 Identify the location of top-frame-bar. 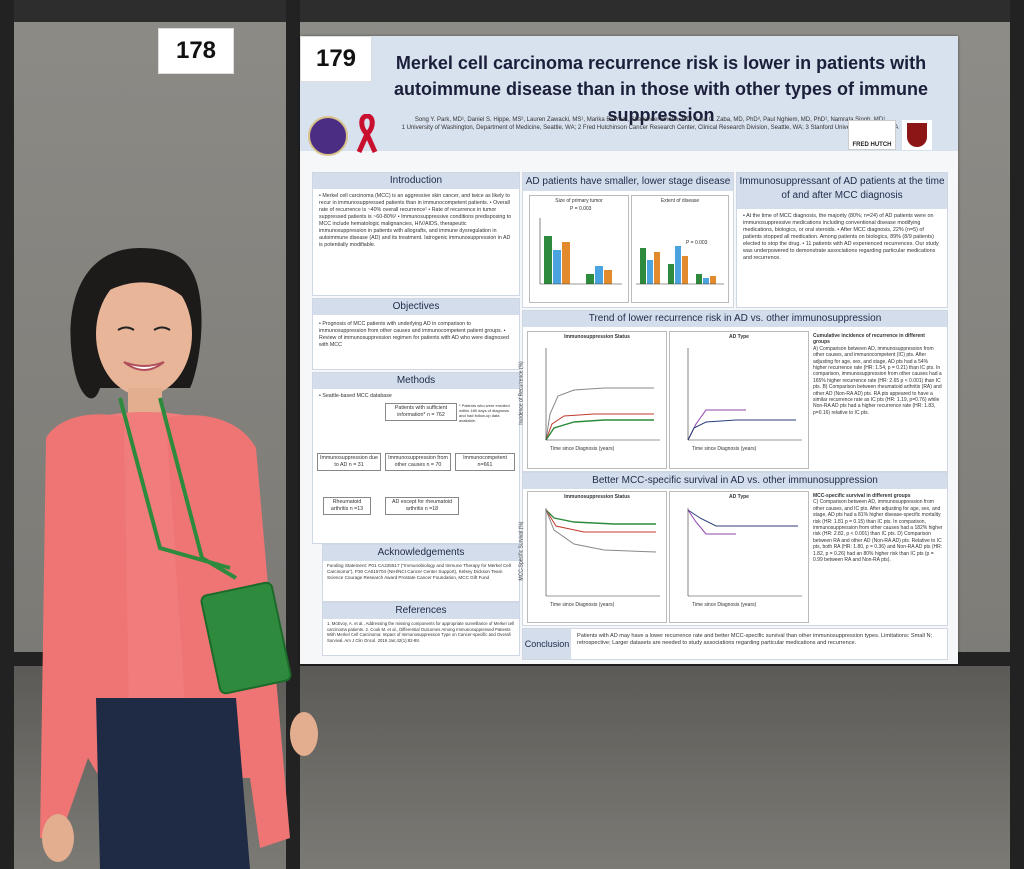
(512, 11).